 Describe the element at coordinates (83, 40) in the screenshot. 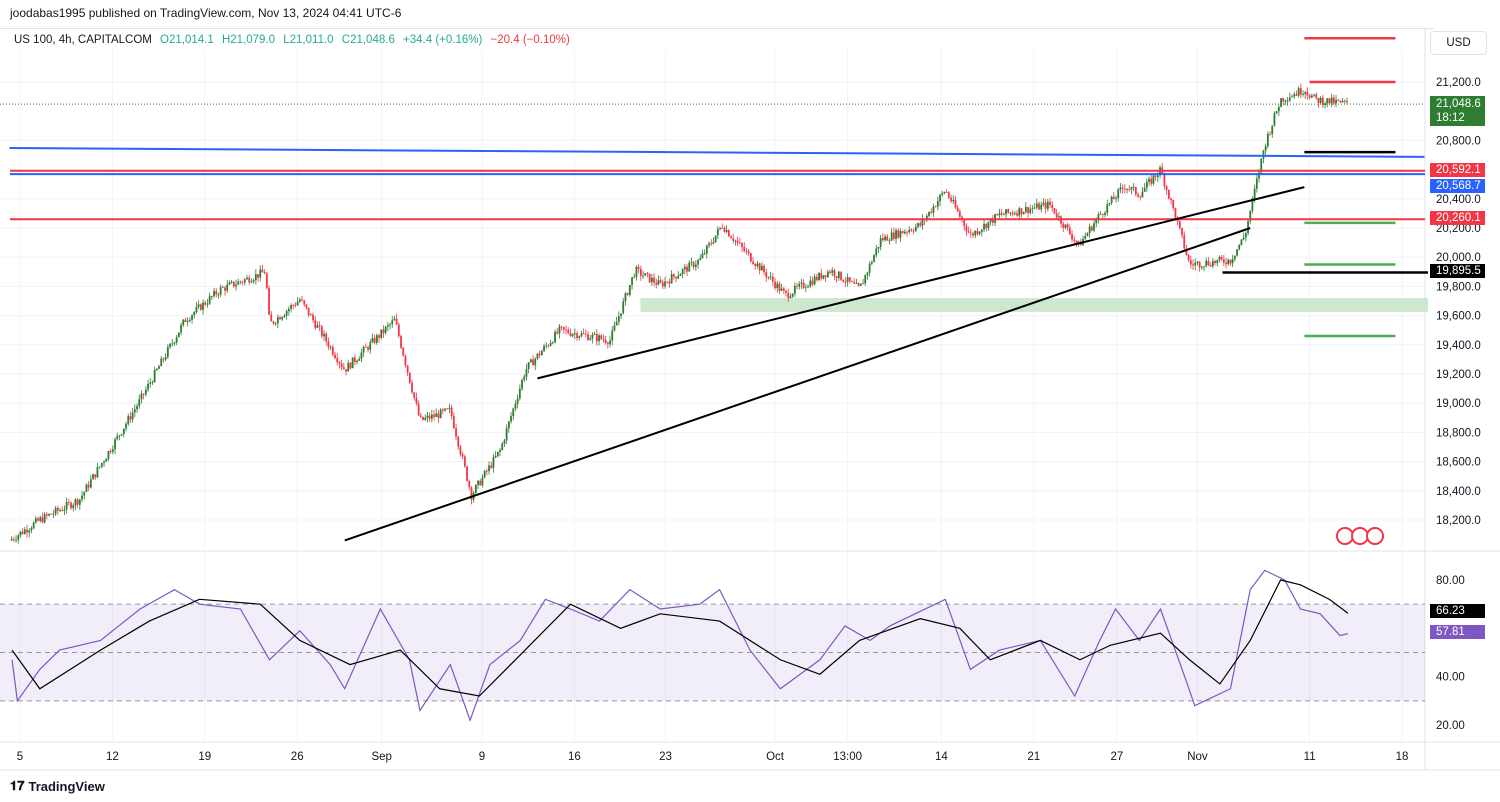

I see `symbol-label: US 100, 4h, CAPITALCOM` at that location.